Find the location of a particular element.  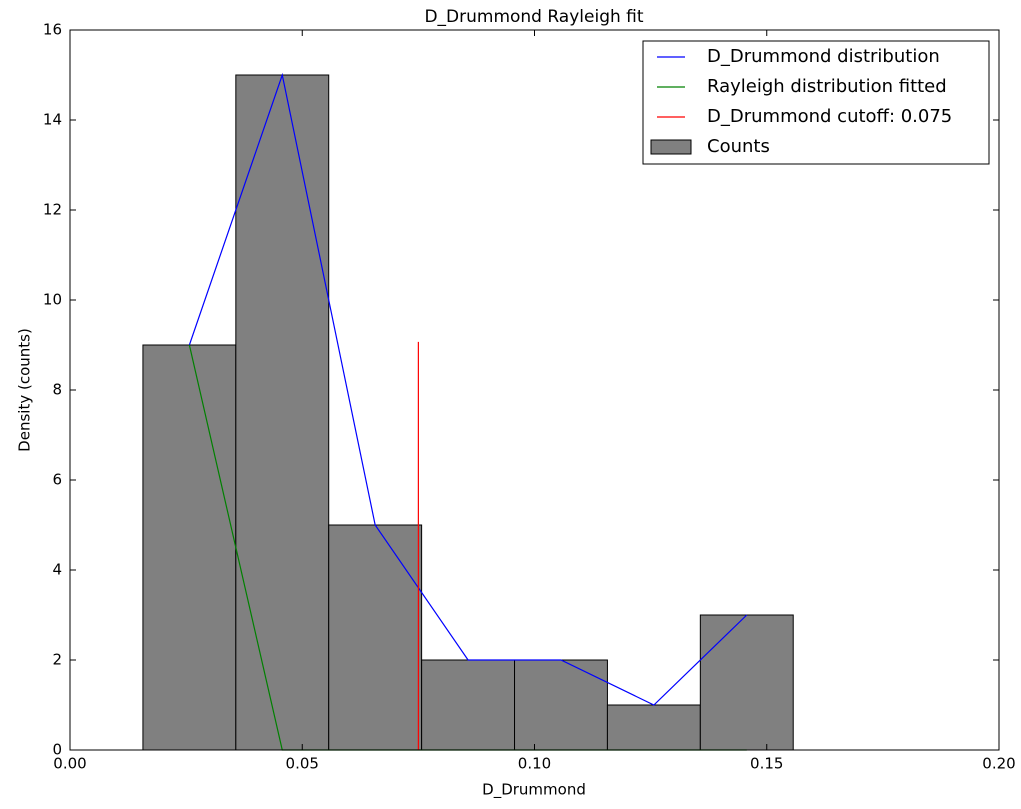

y-axis-label: Density (counts) is located at coordinates (25, 390).